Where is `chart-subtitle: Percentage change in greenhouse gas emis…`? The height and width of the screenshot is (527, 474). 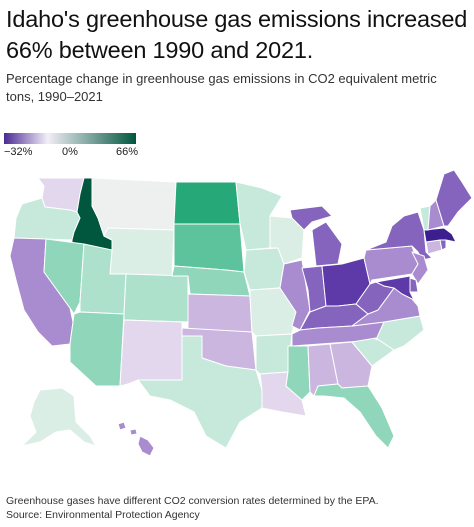 chart-subtitle: Percentage change in greenhouse gas emis… is located at coordinates (221, 87).